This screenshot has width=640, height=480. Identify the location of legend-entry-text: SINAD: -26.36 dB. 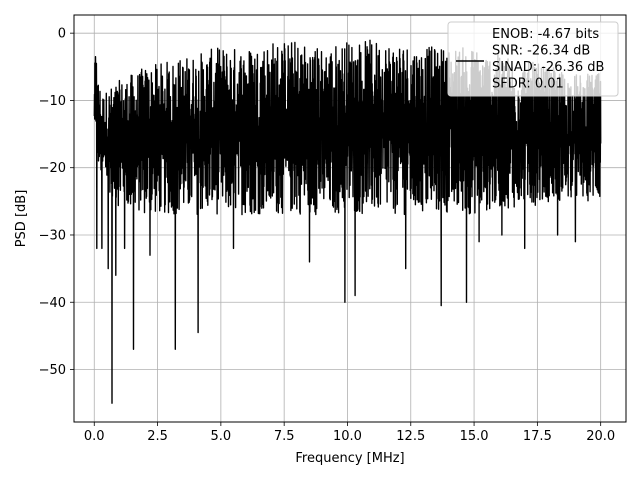
(548, 67).